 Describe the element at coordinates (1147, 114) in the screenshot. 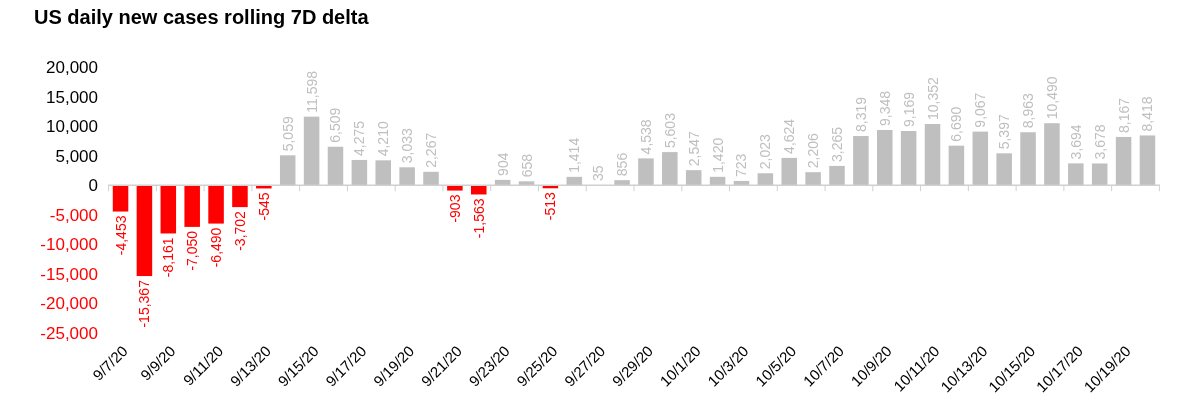

I see `data-label: 8,418` at that location.